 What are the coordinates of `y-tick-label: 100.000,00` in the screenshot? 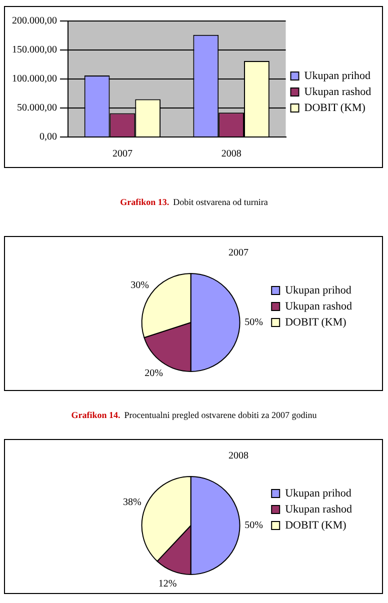 It's located at (34, 79).